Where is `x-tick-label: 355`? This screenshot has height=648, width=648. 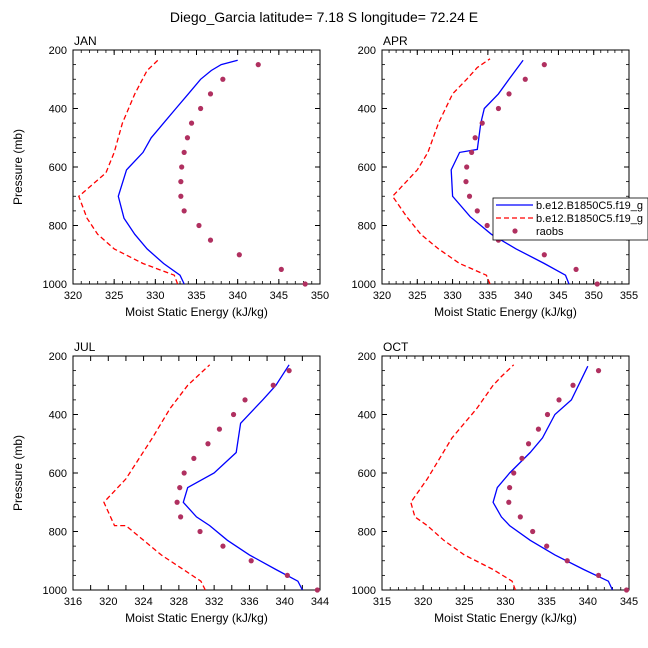 x-tick-label: 355 is located at coordinates (629, 296).